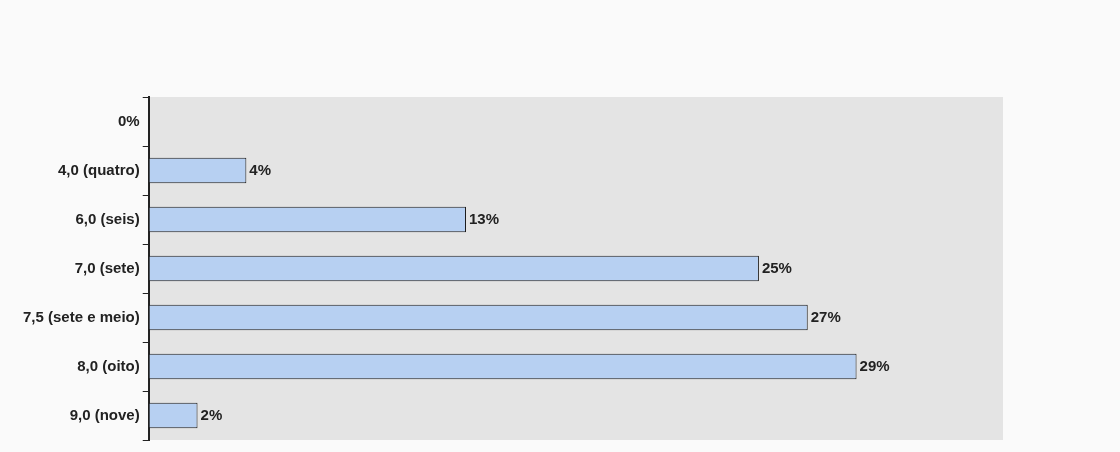  I want to click on data-label: 4%, so click(260, 169).